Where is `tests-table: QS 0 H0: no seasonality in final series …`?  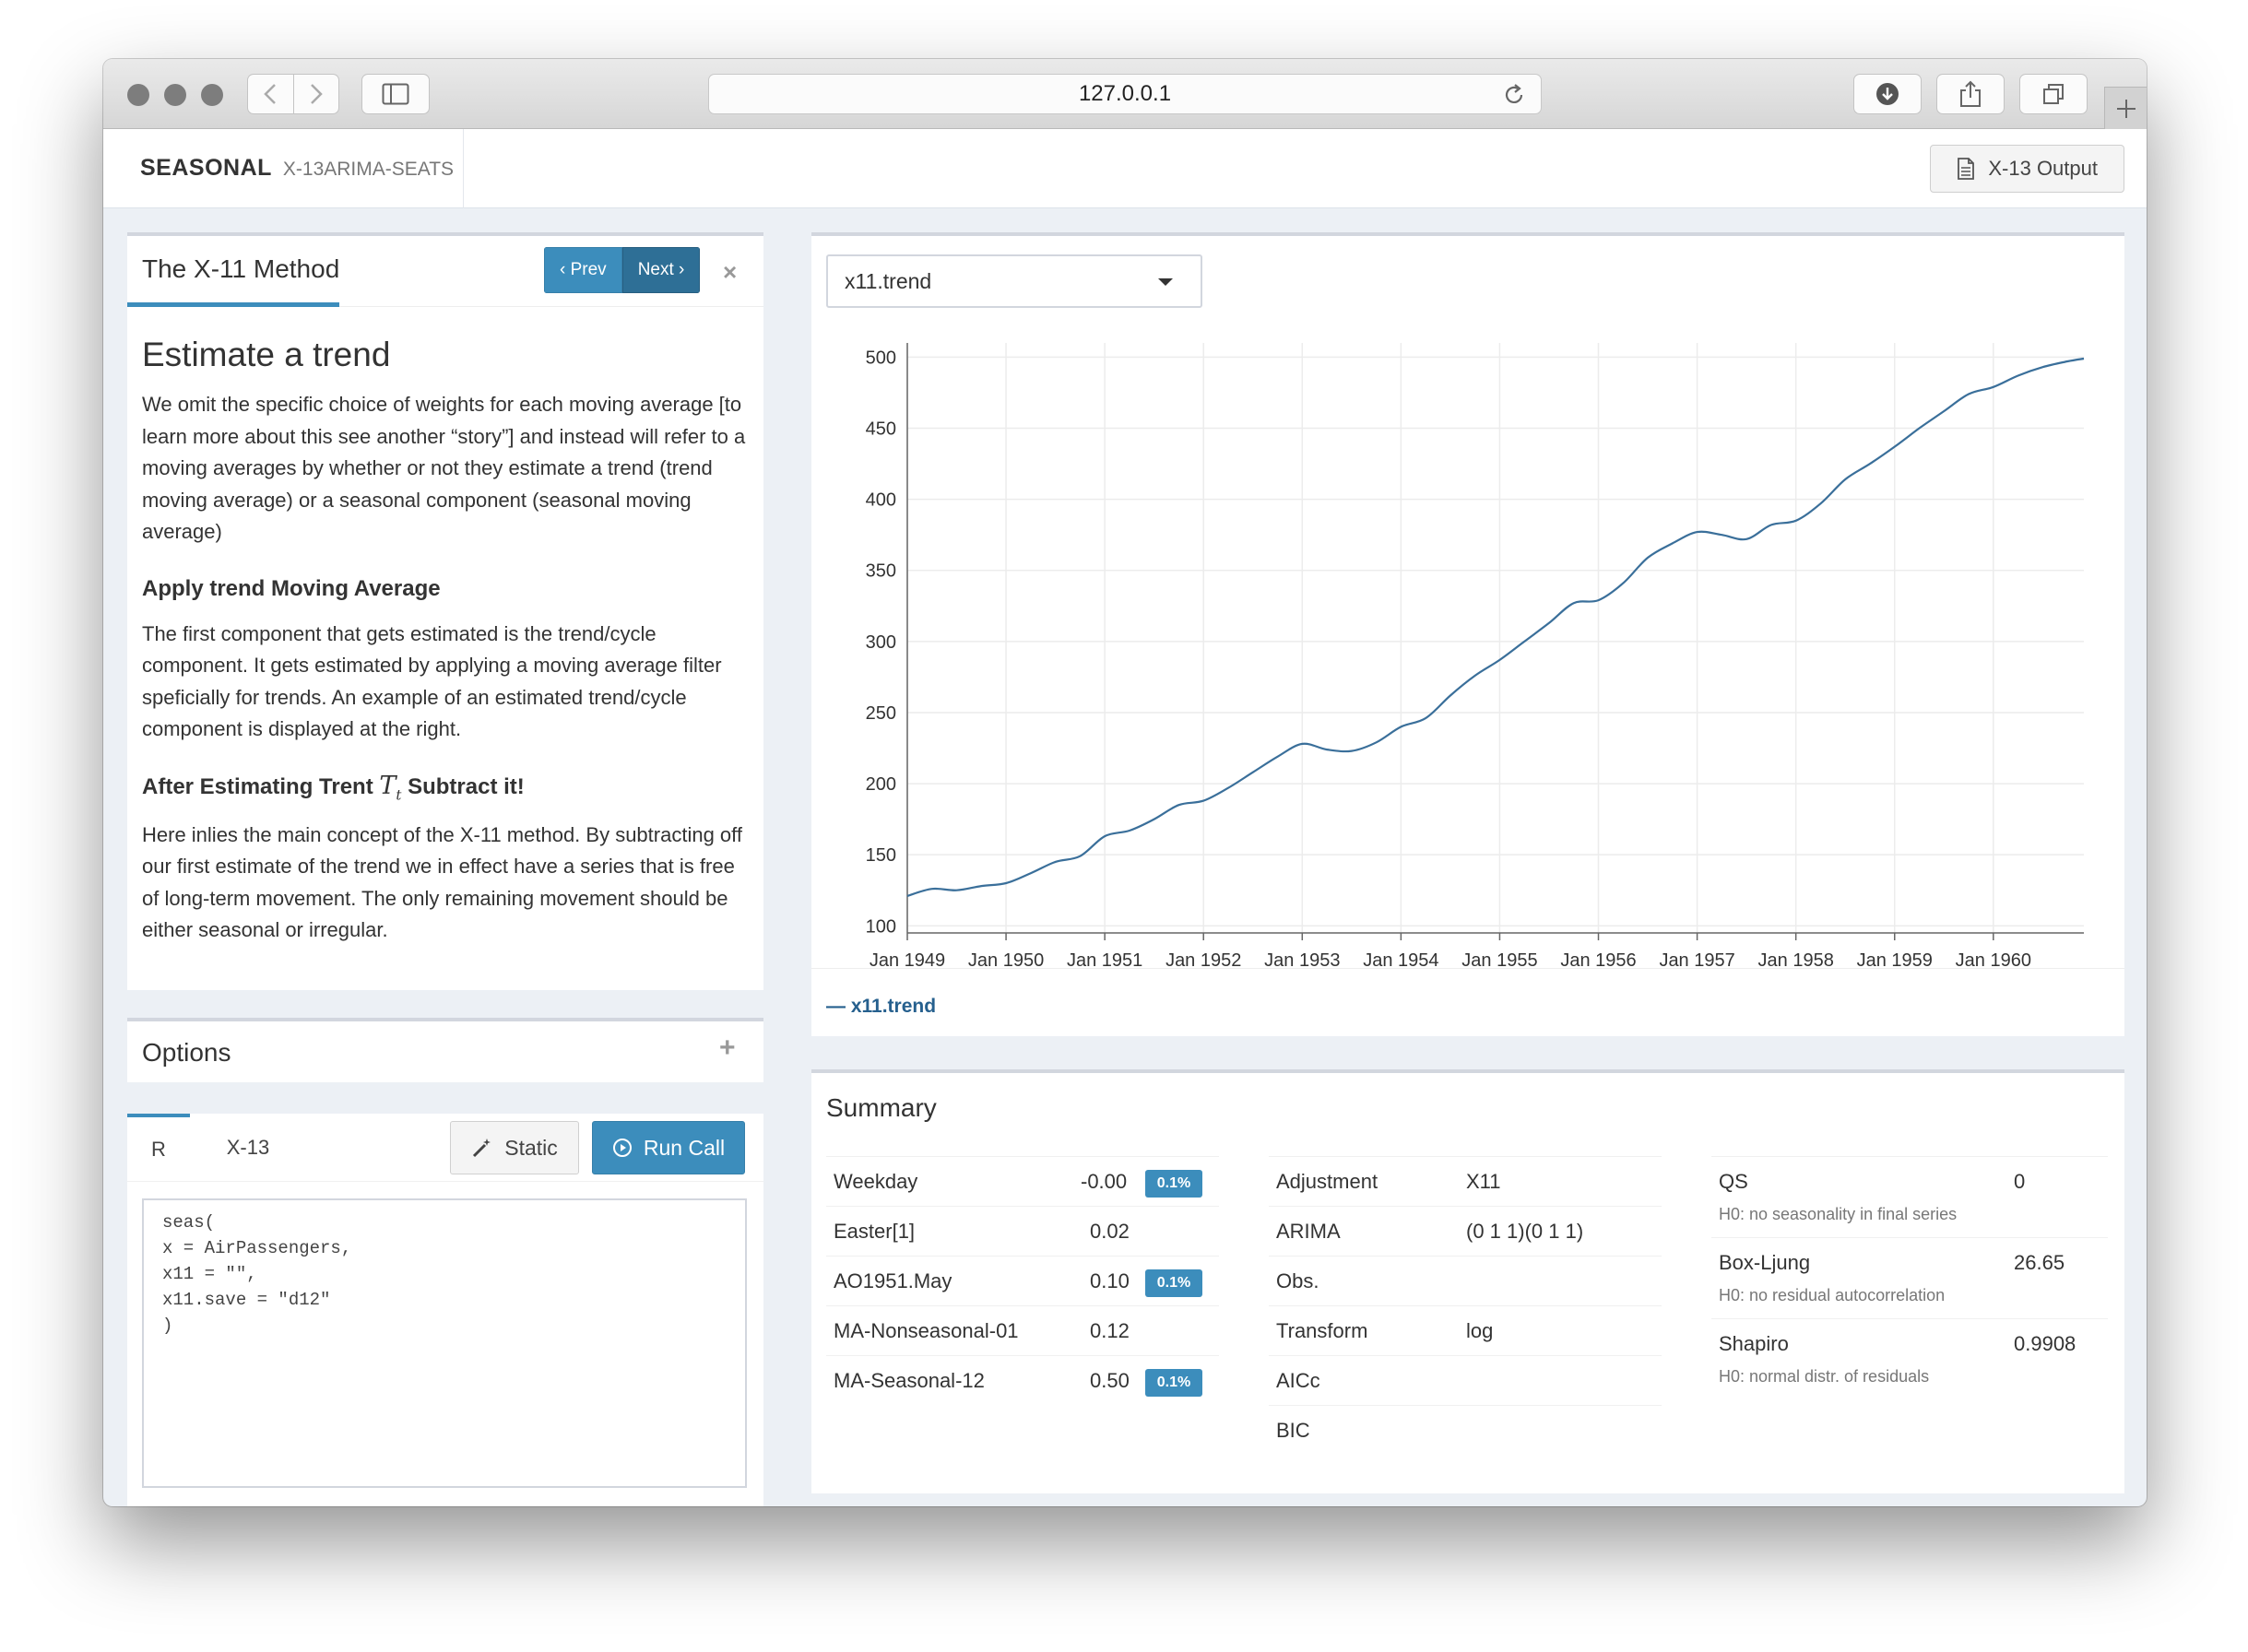 tests-table: QS 0 H0: no seasonality in final series … is located at coordinates (1909, 1277).